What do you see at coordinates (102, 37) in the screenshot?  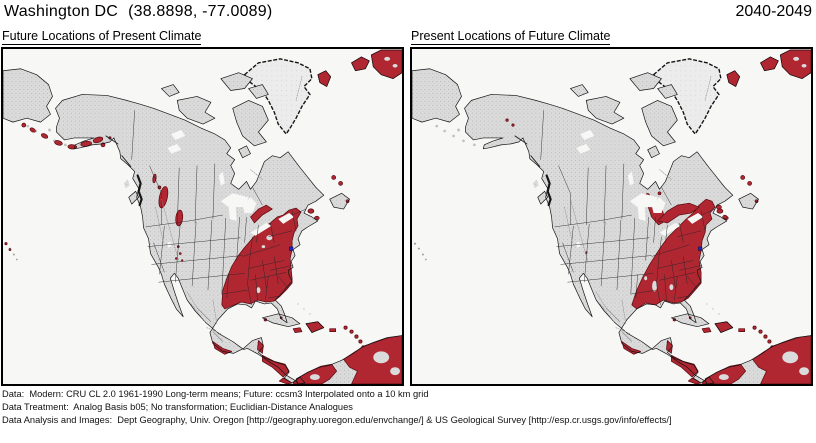 I see `left-map-title: Future Locations of Present Climate` at bounding box center [102, 37].